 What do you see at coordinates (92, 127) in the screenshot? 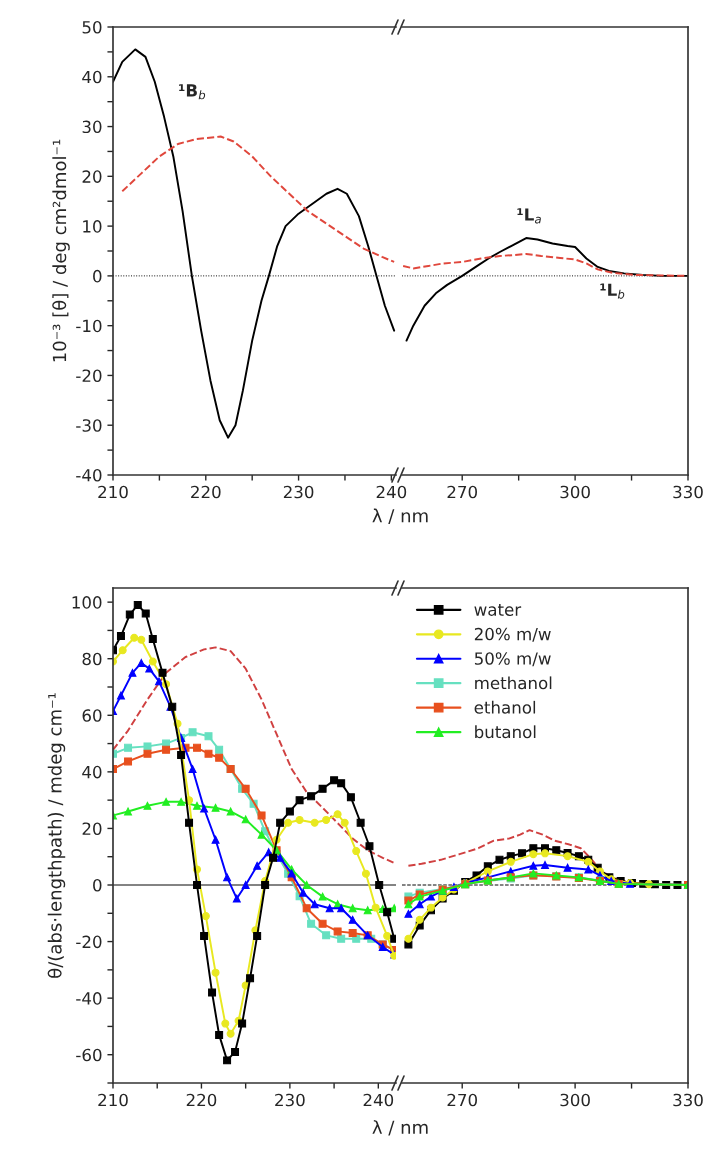
I see `y-tick-label: 30` at bounding box center [92, 127].